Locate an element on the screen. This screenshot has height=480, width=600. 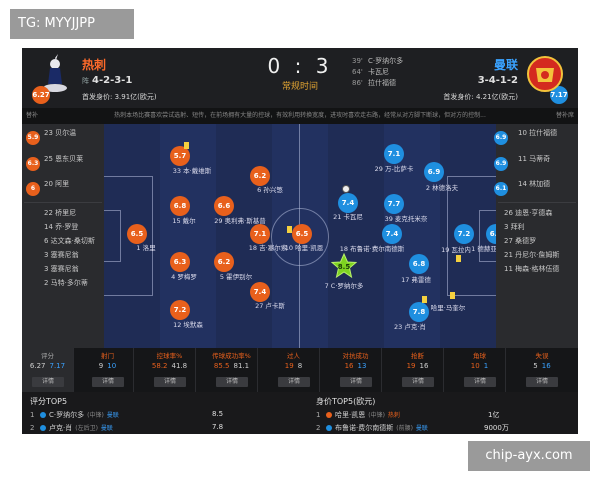
stat-rating: 评分 6.27 7.17 详情 is located at coordinates (48, 370).